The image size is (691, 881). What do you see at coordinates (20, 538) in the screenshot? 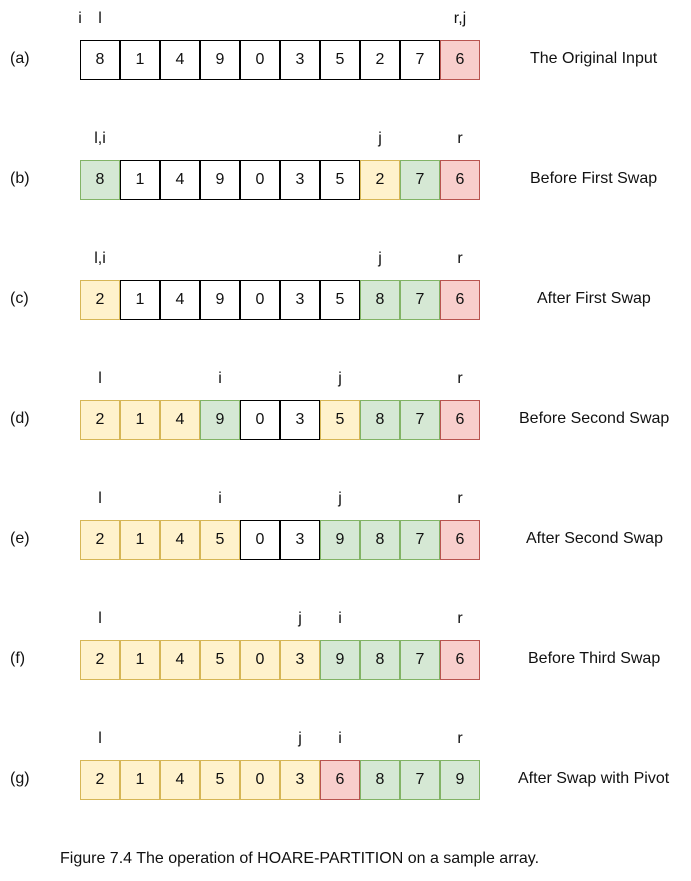
I see `row-label: (e)` at bounding box center [20, 538].